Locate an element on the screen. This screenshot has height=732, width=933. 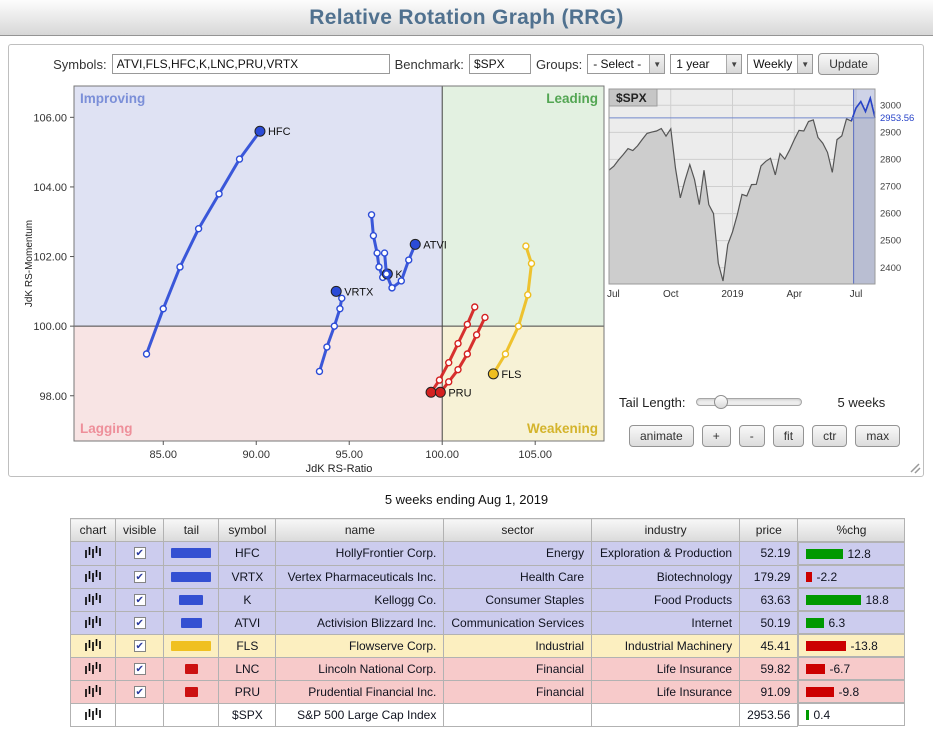
cell-symbol: LNC is located at coordinates (247, 668).